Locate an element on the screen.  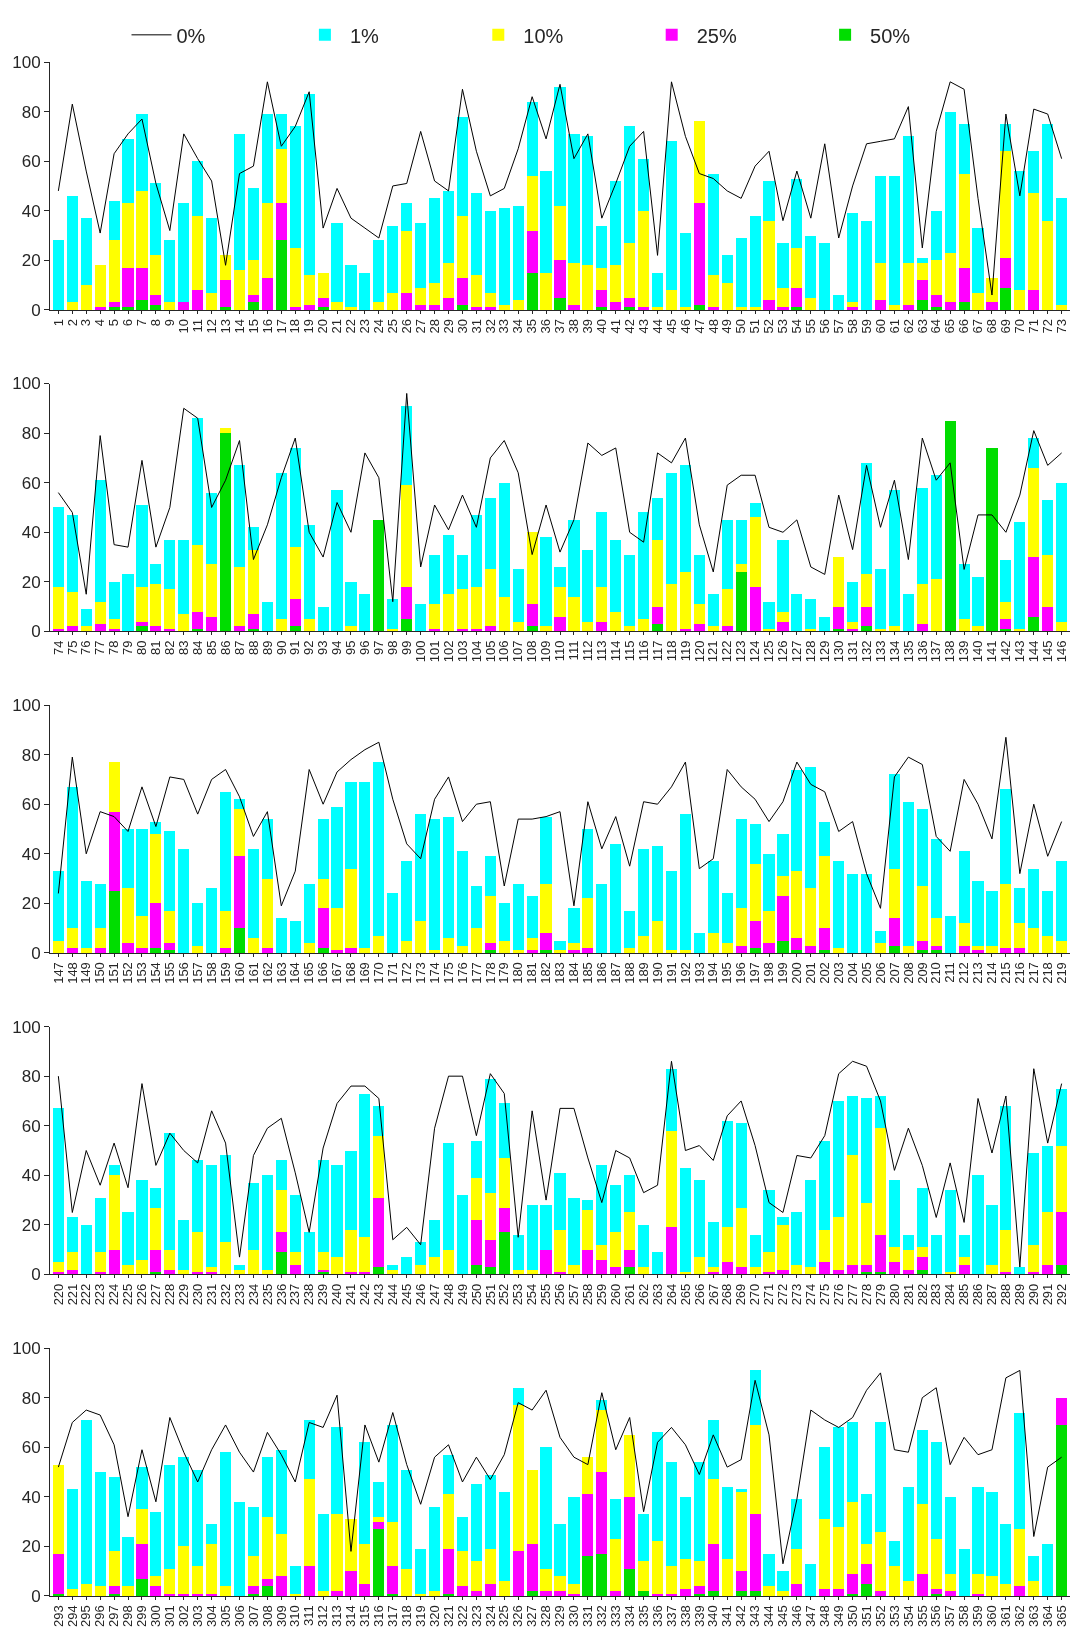
x-tick-label: 141 is located at coordinates (992, 651).